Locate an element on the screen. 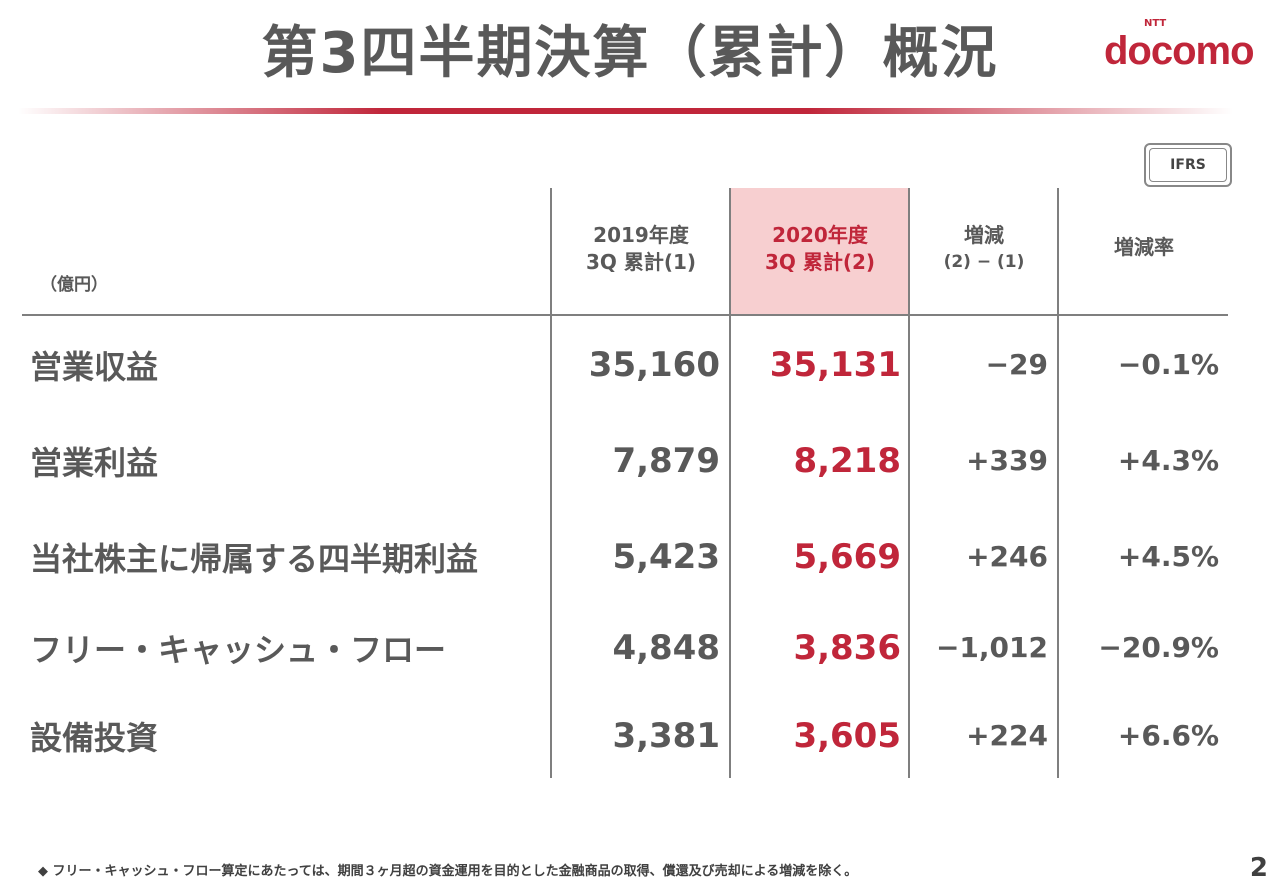  header-line: 2020年度 is located at coordinates (820, 235).